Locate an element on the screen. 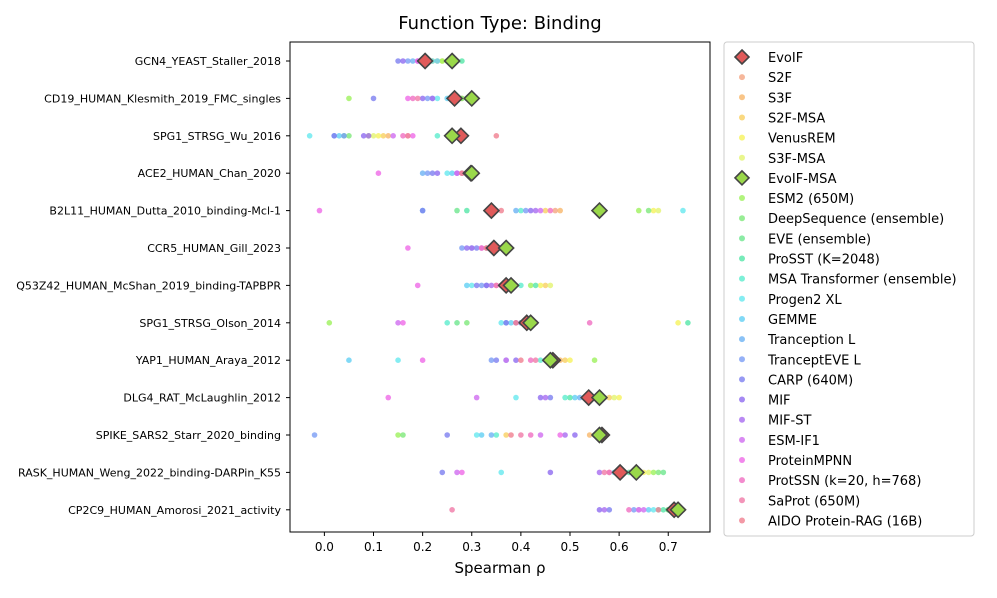 The height and width of the screenshot is (598, 997). point-evoif is located at coordinates (620, 472).